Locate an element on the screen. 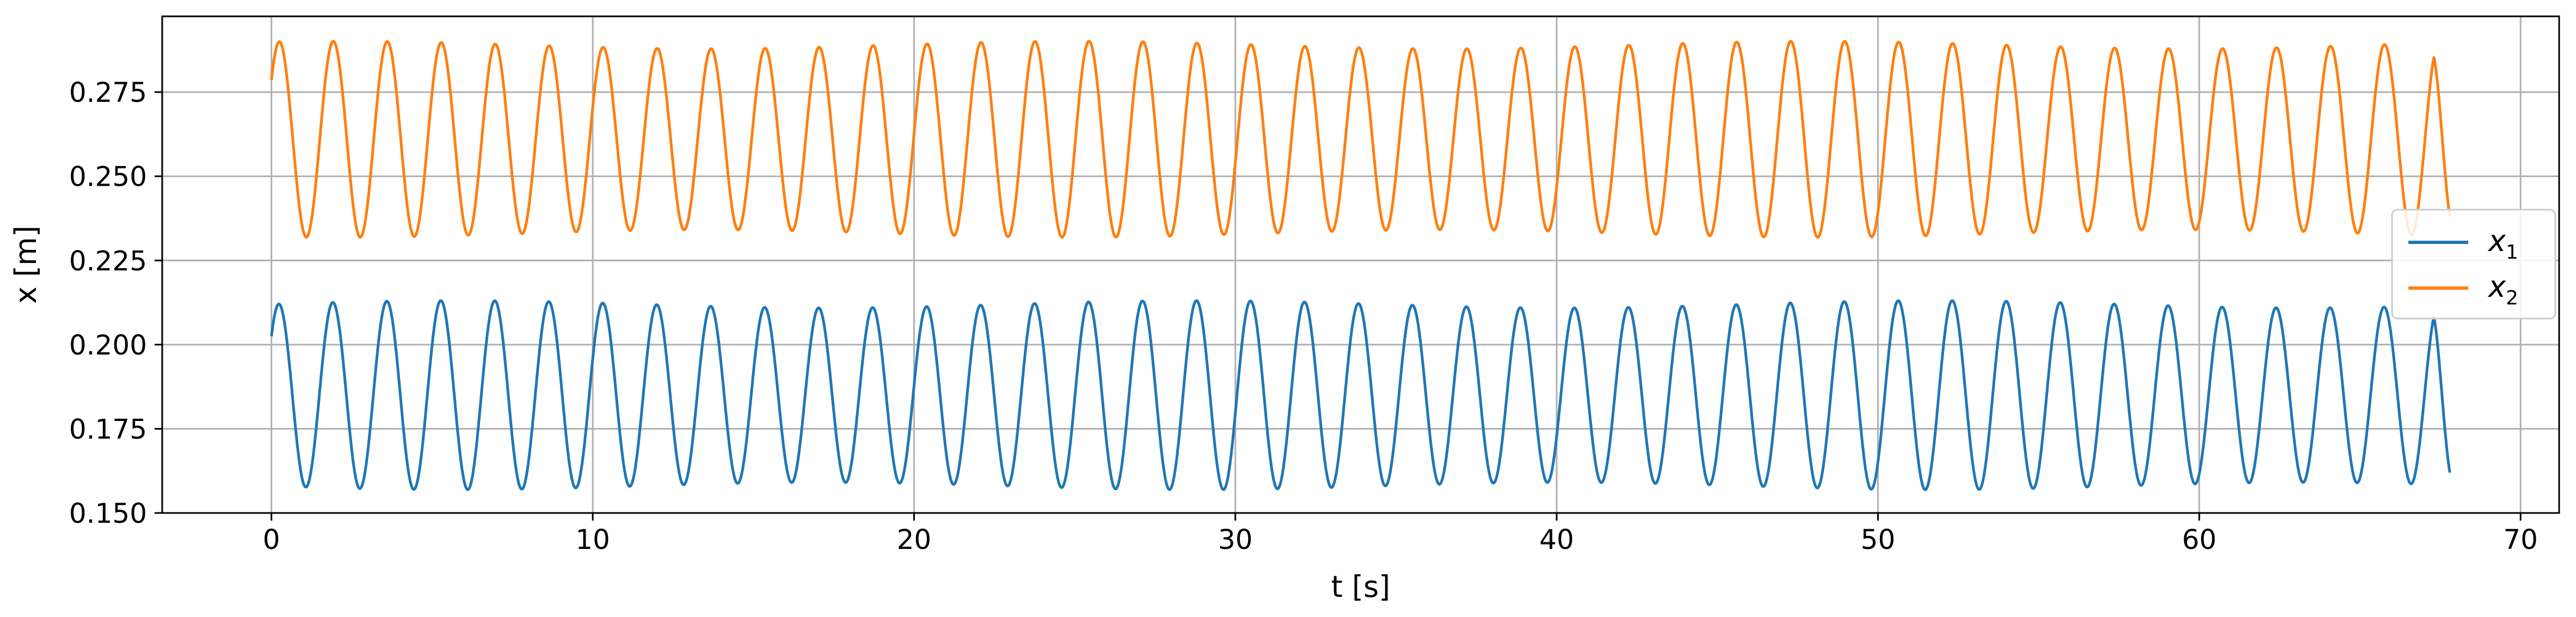  x-tick-label: 40 is located at coordinates (1556, 539).